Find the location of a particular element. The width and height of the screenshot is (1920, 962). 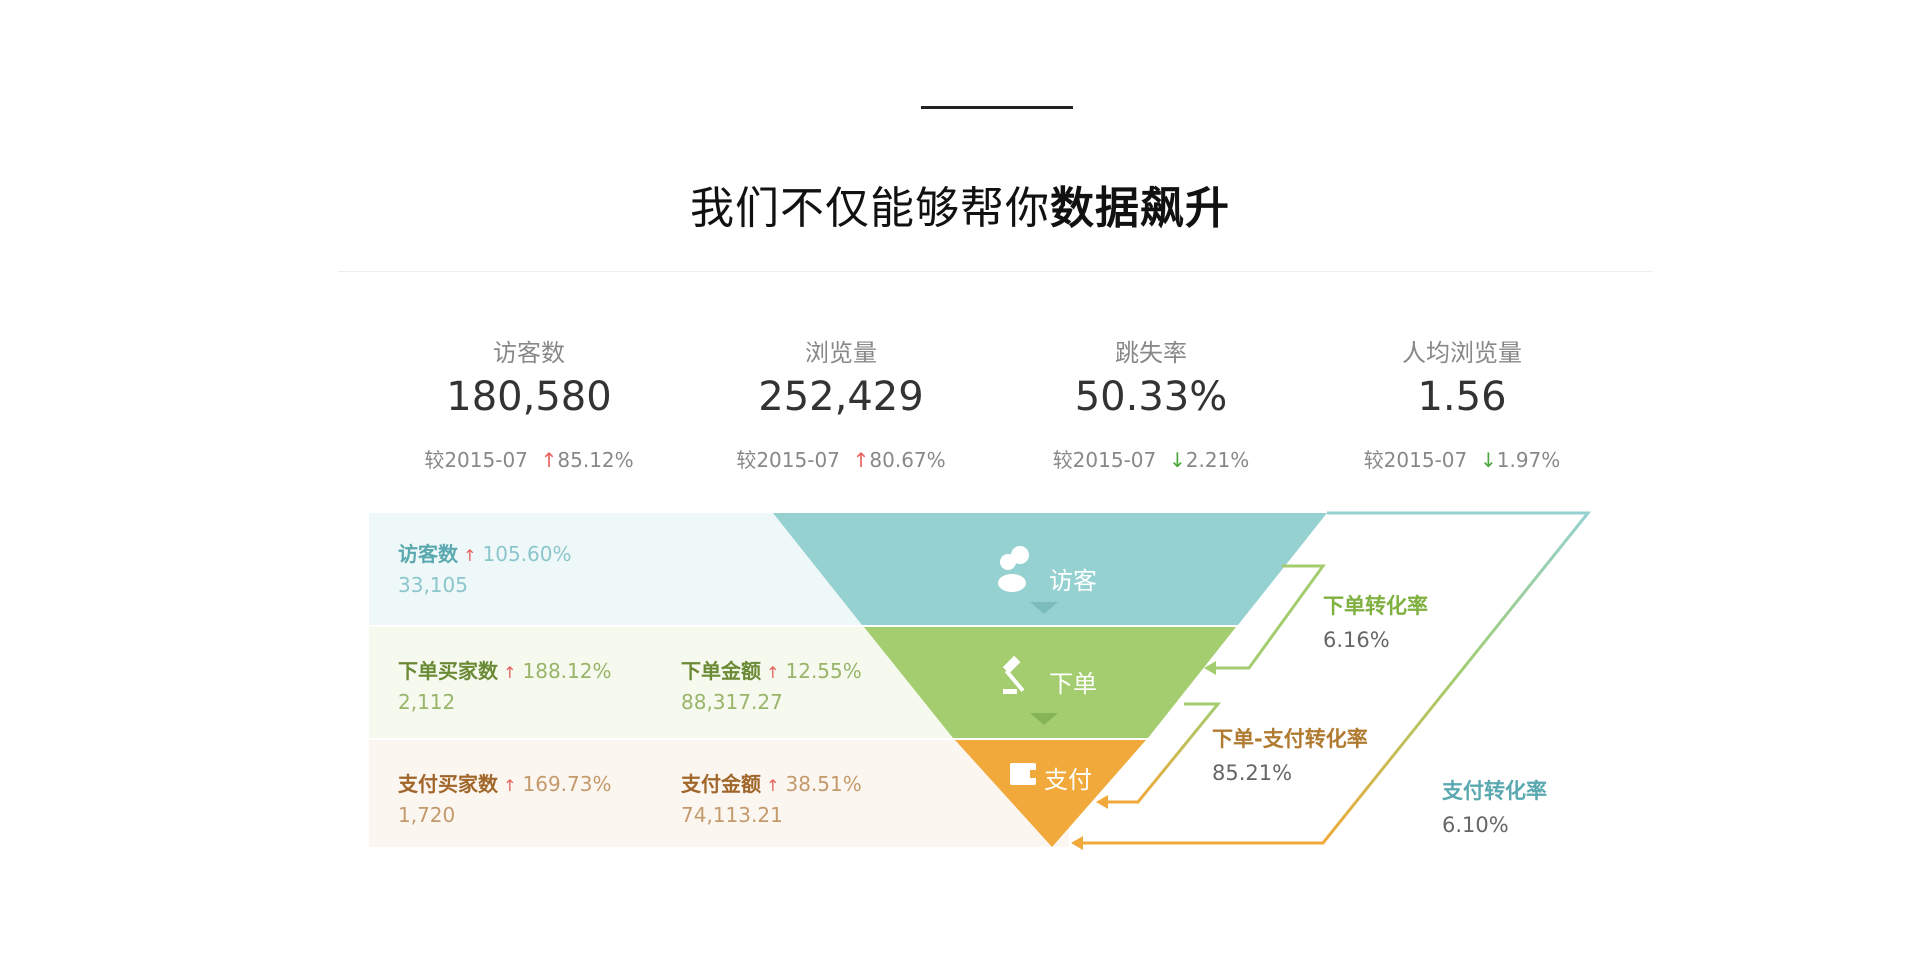

metric-label: 支付金额 is located at coordinates (721, 784).